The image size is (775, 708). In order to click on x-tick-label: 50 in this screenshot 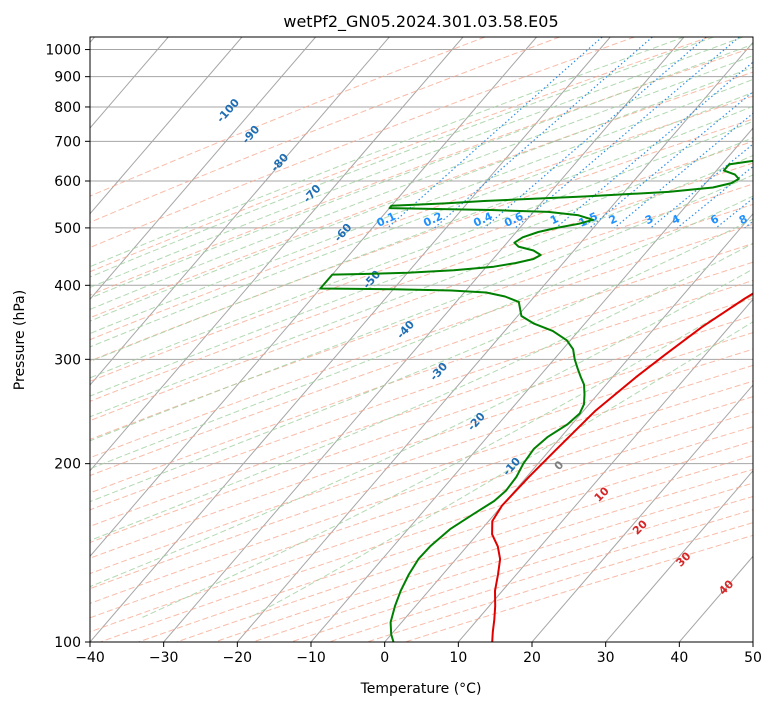, I will do `click(753, 658)`.